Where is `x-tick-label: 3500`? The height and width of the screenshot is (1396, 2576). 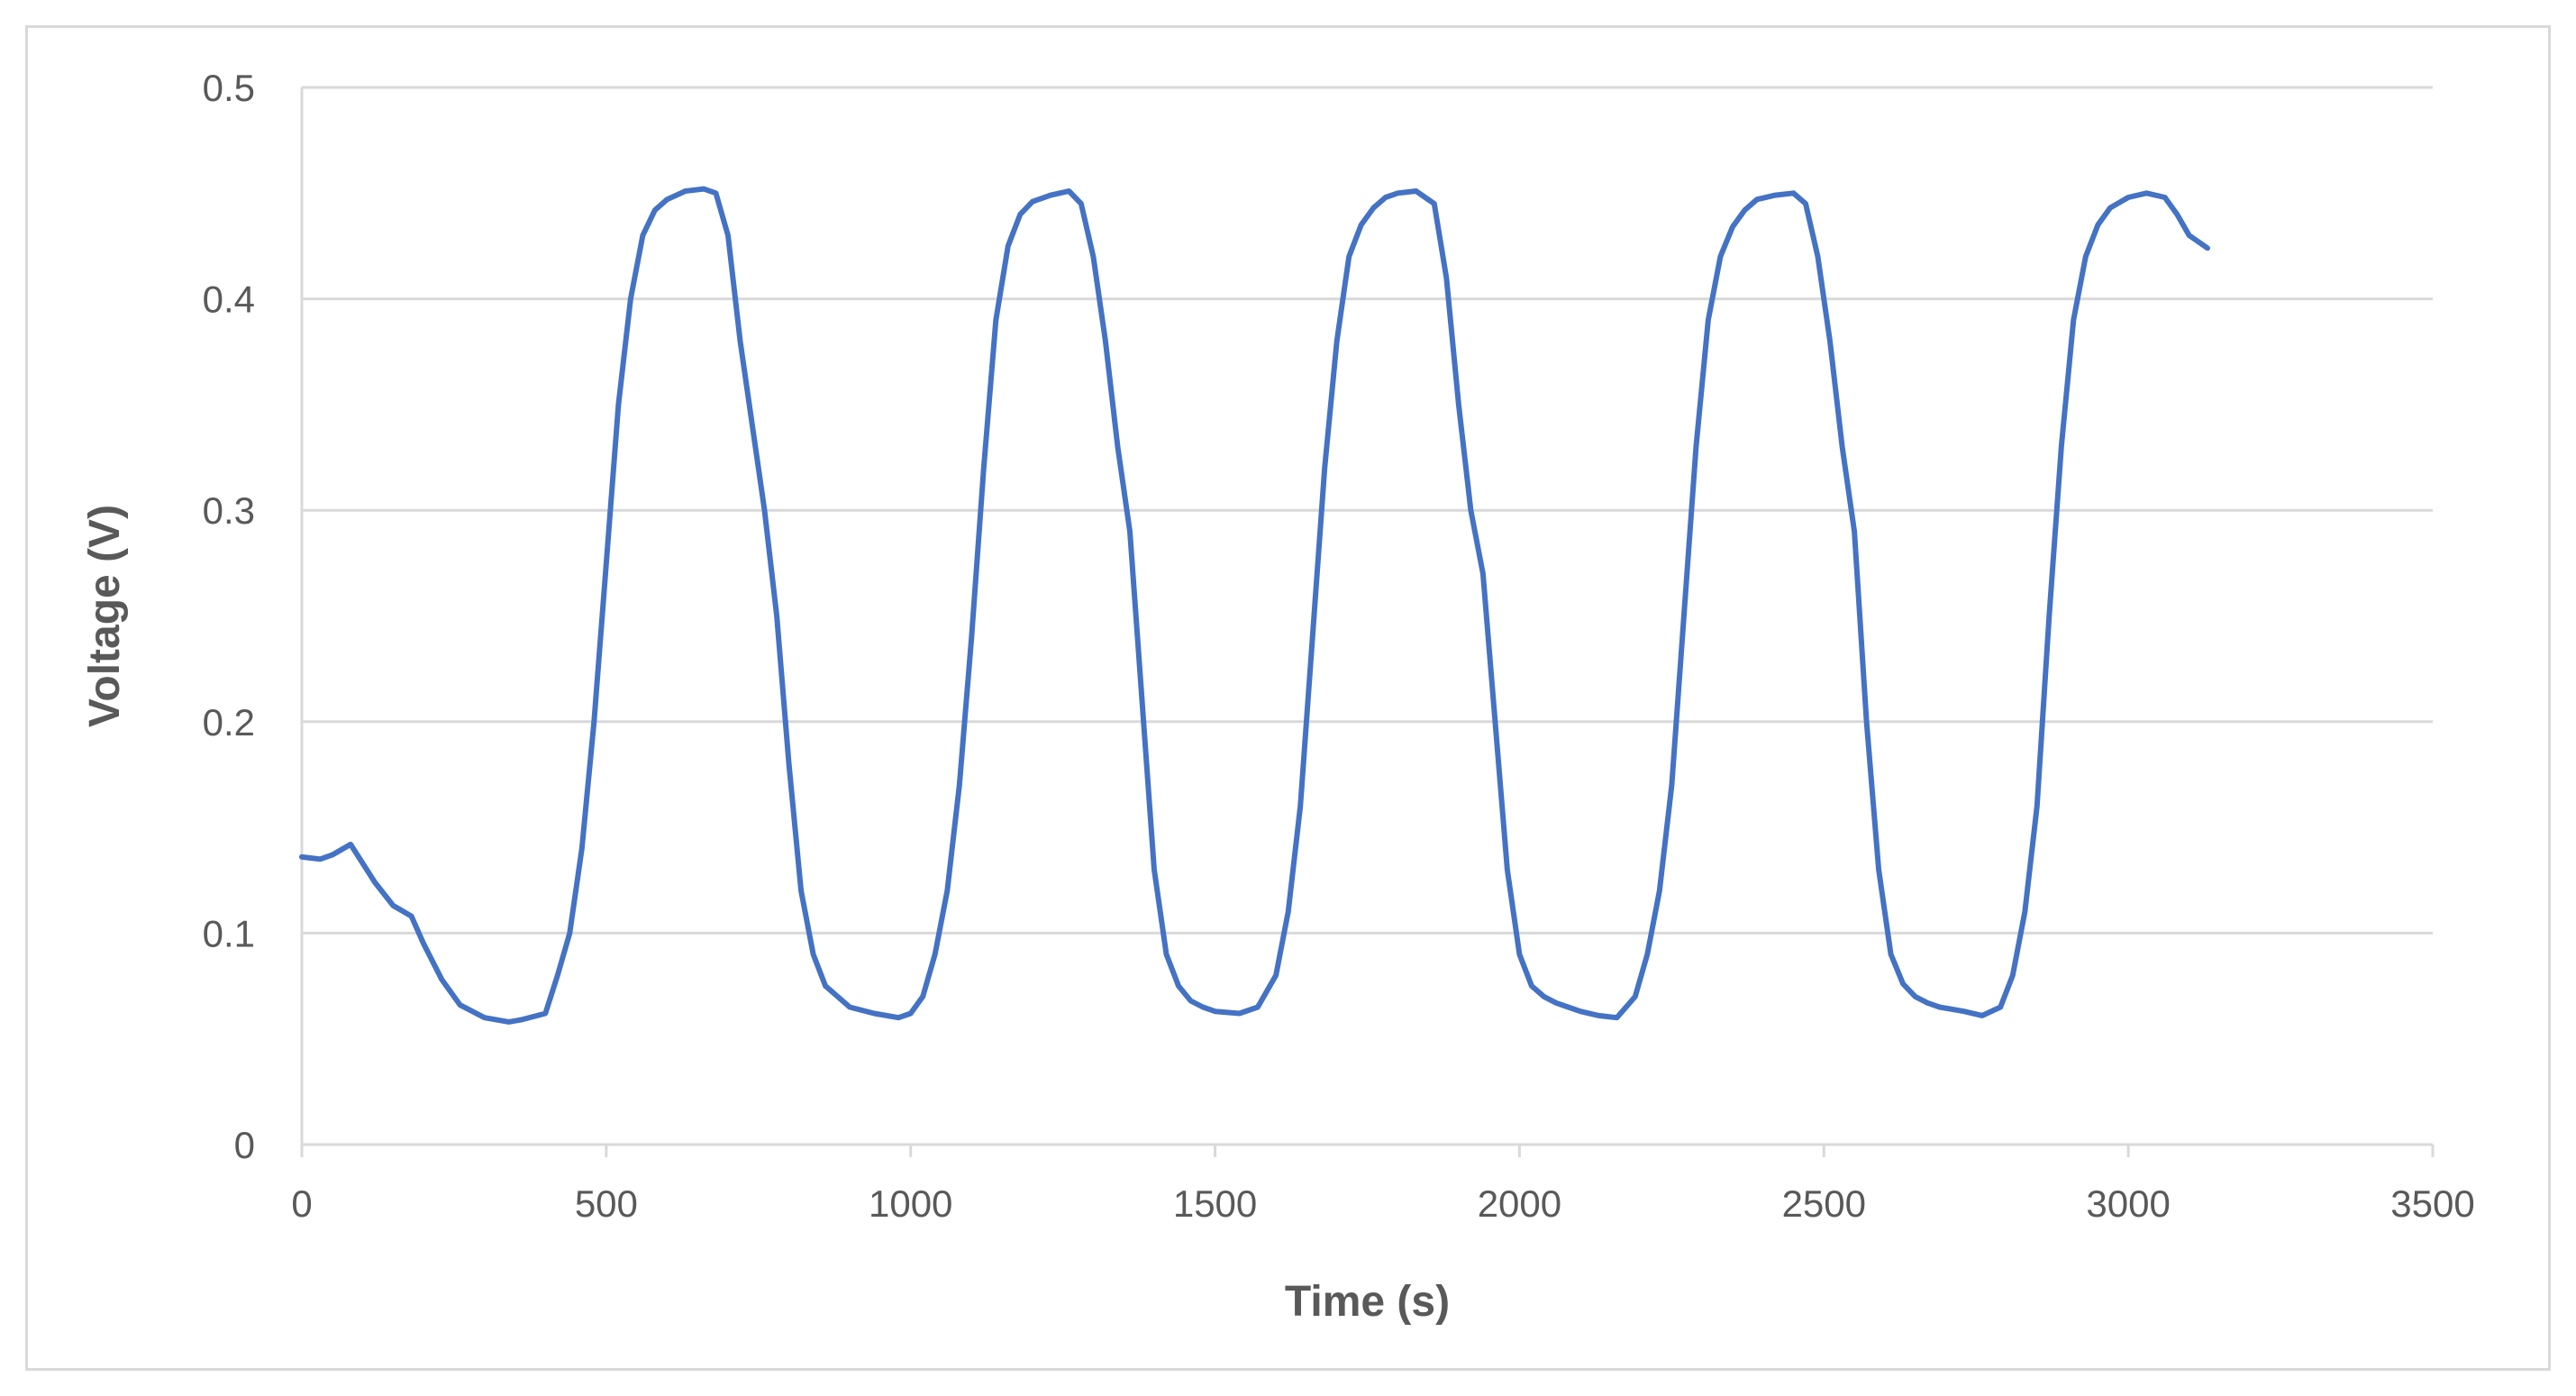
x-tick-label: 3500 is located at coordinates (2432, 1203).